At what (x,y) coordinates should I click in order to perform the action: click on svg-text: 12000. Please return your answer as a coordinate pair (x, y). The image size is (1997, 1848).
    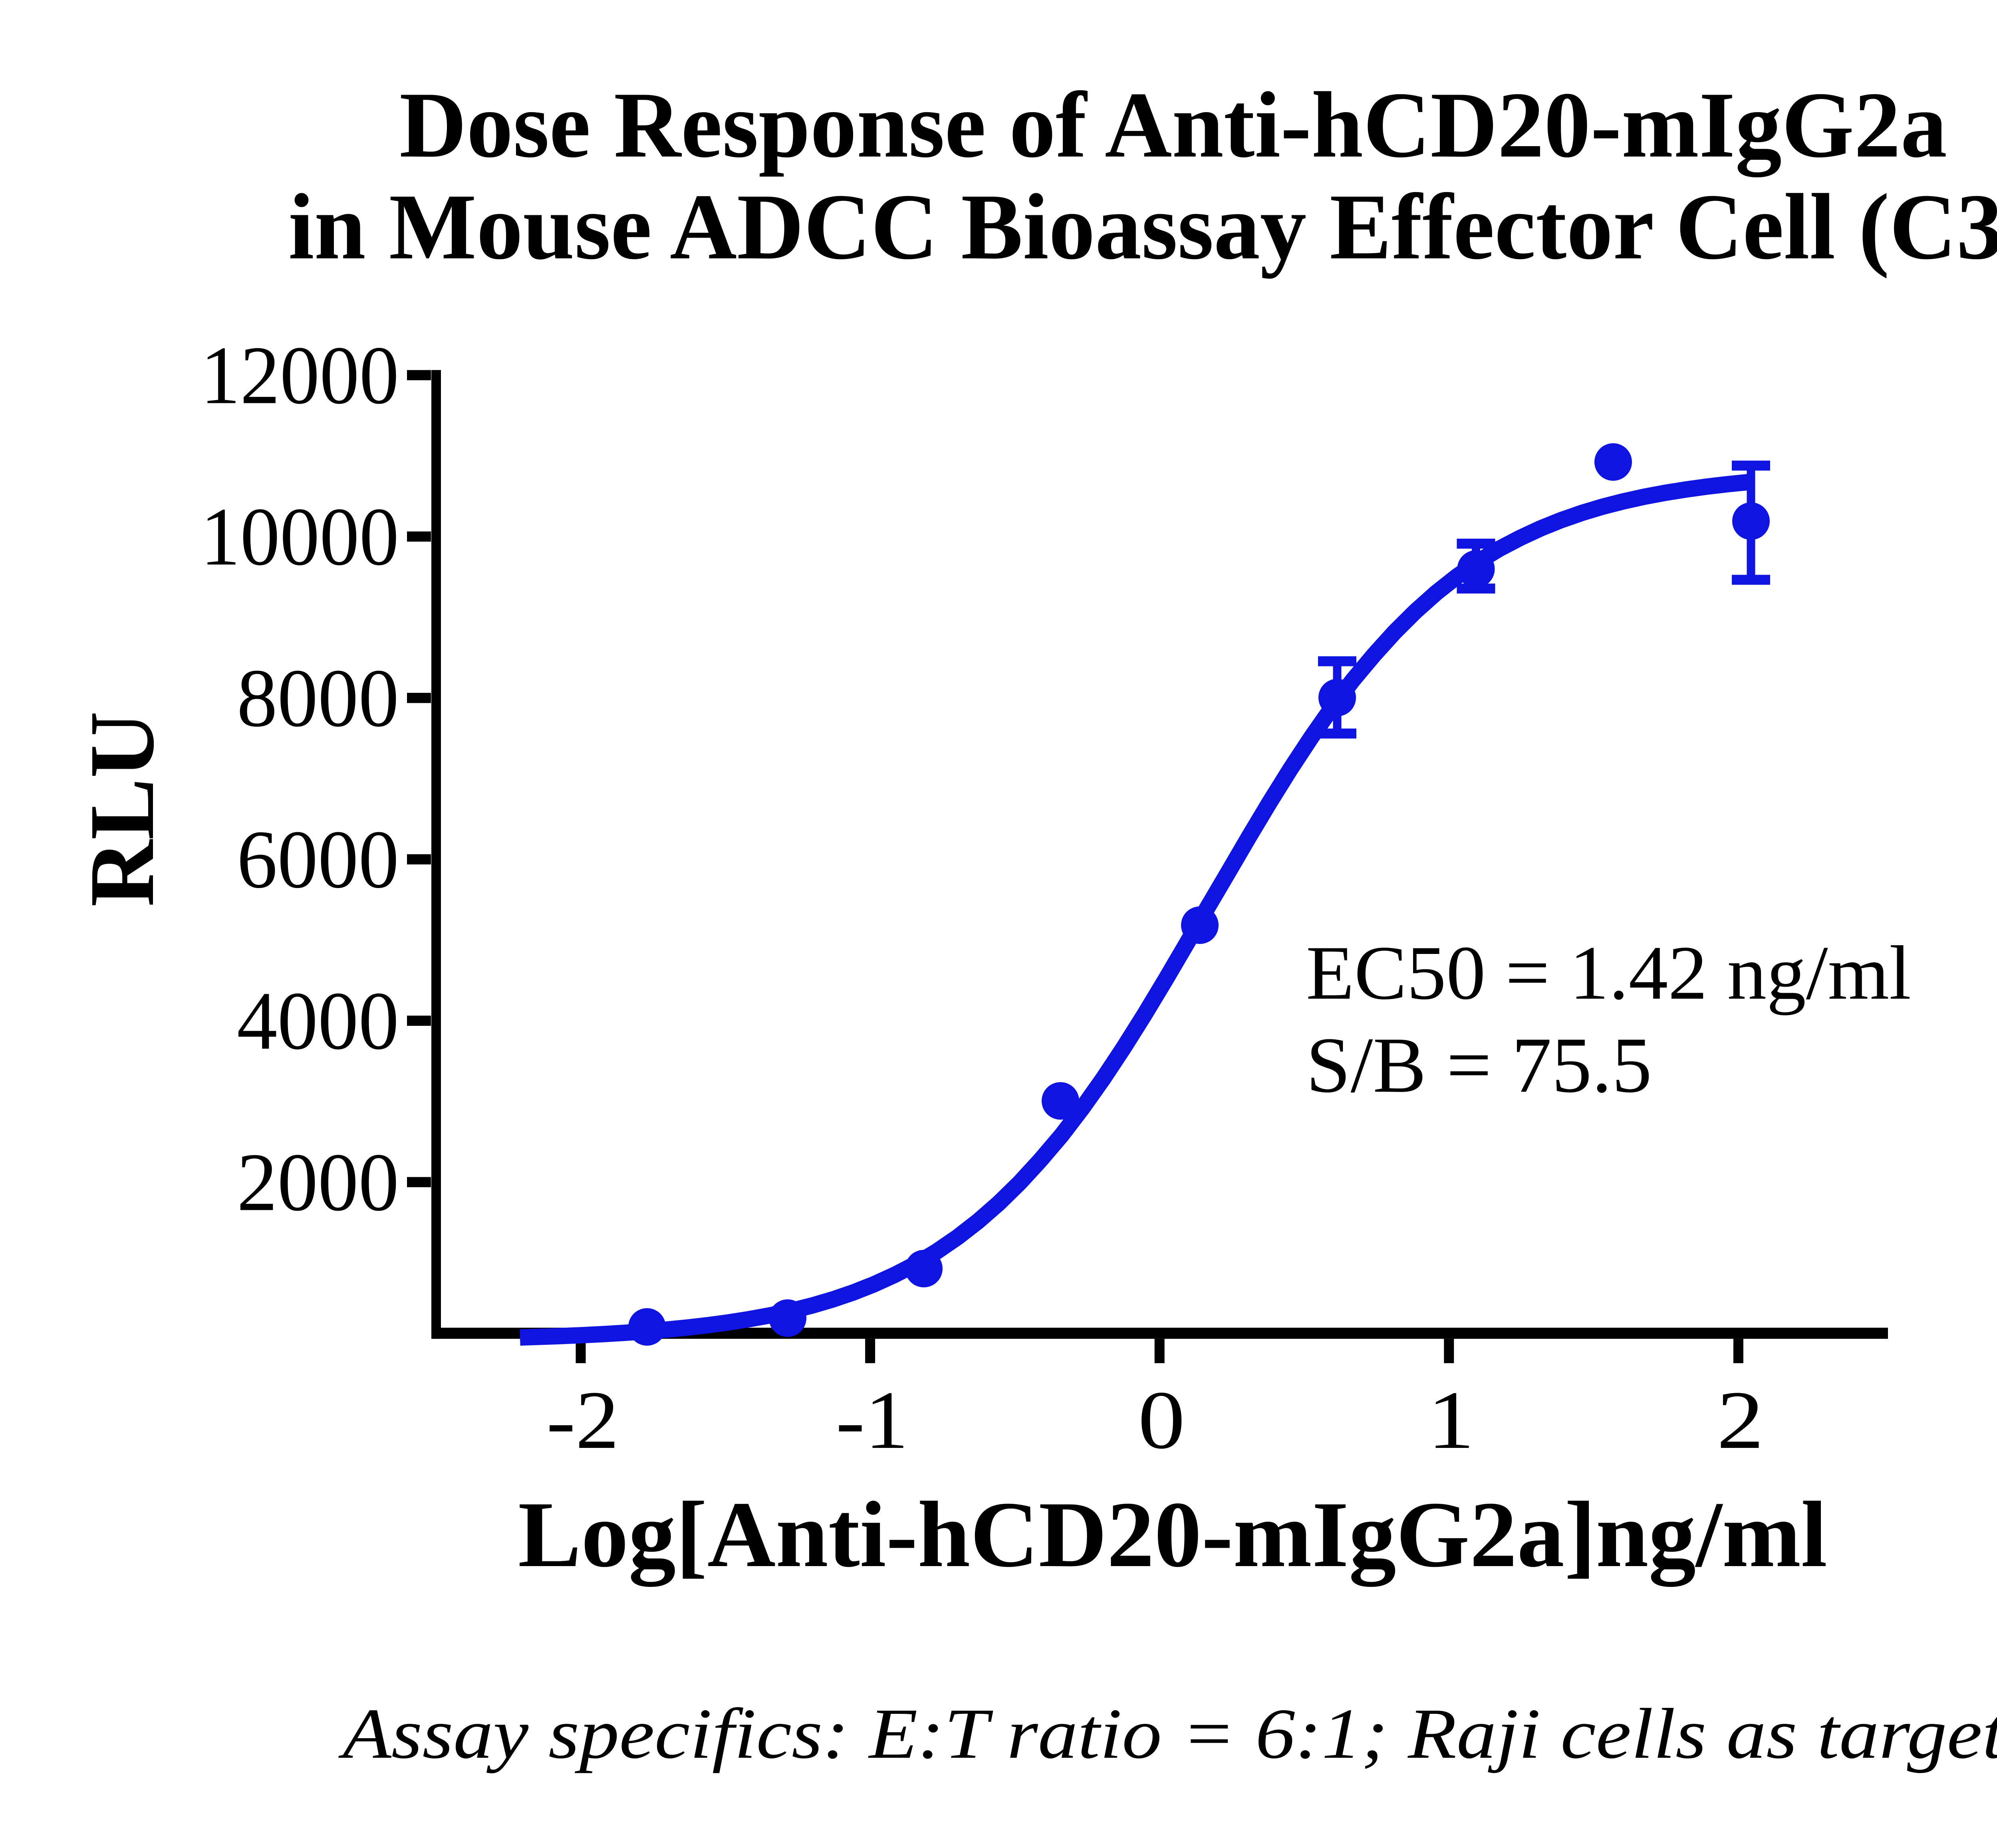
    Looking at the image, I should click on (299, 375).